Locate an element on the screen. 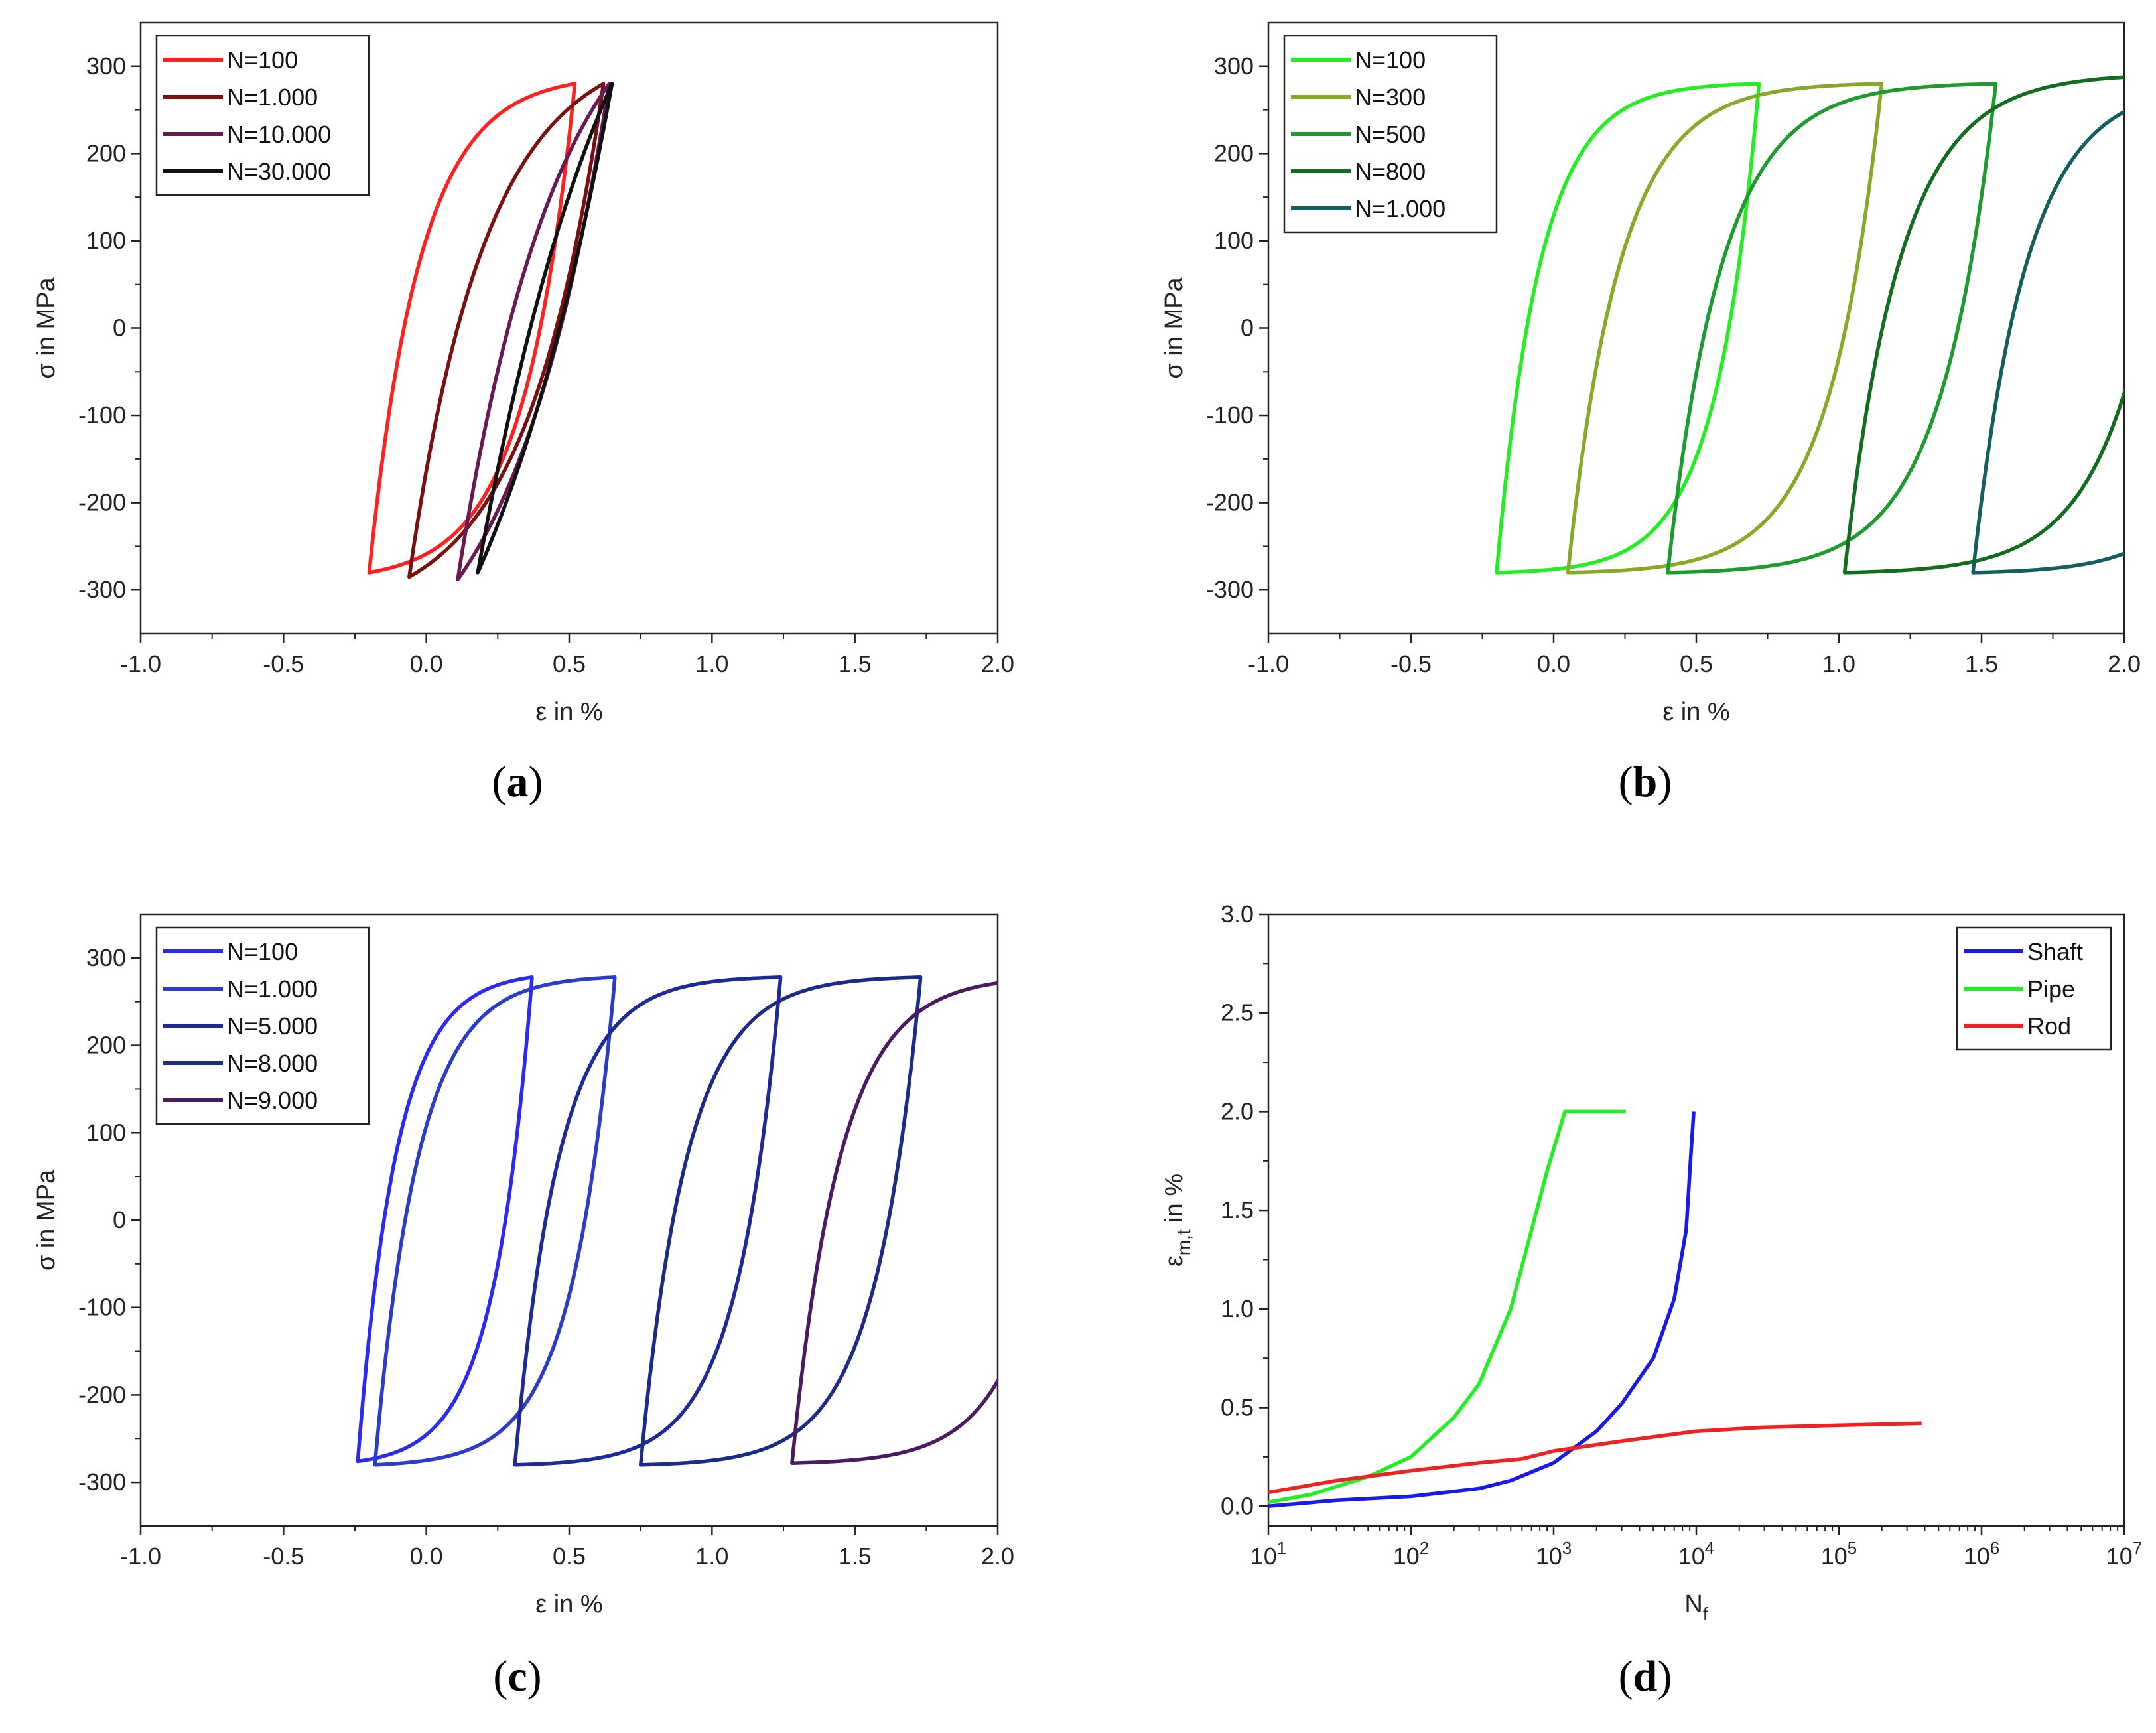 This screenshot has width=2156, height=1733. x-tick-label: 10⁴ is located at coordinates (1696, 1554).